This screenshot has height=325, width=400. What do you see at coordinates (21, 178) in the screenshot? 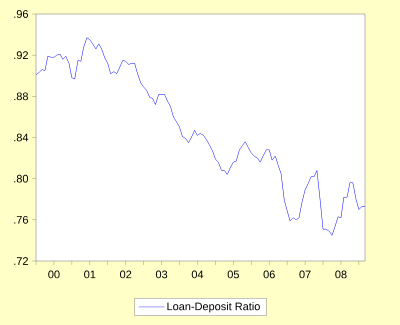
I see `y-tick-label: .80` at bounding box center [21, 178].